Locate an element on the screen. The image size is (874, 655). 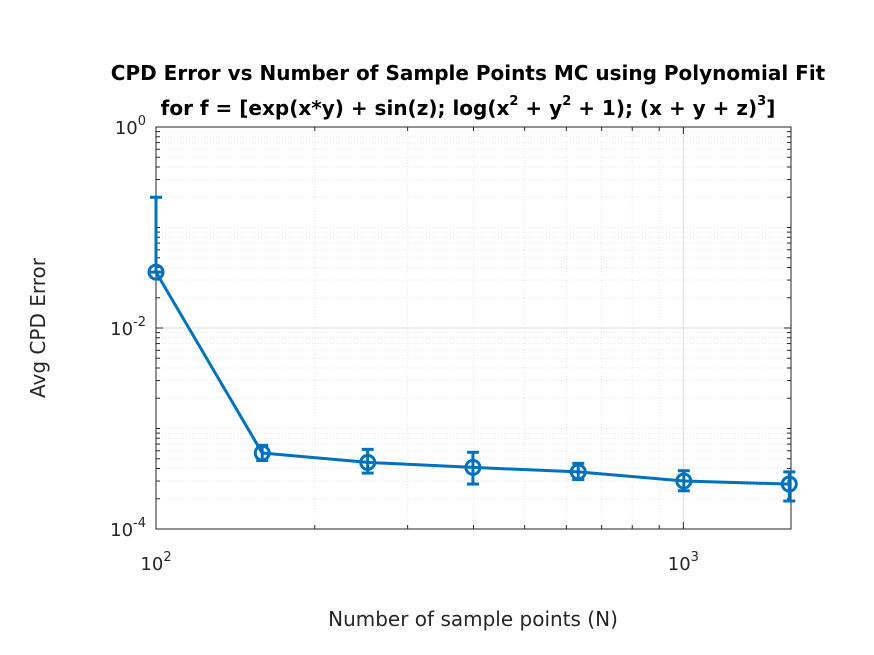
y-axis-label: Avg CPD Error is located at coordinates (38, 327).